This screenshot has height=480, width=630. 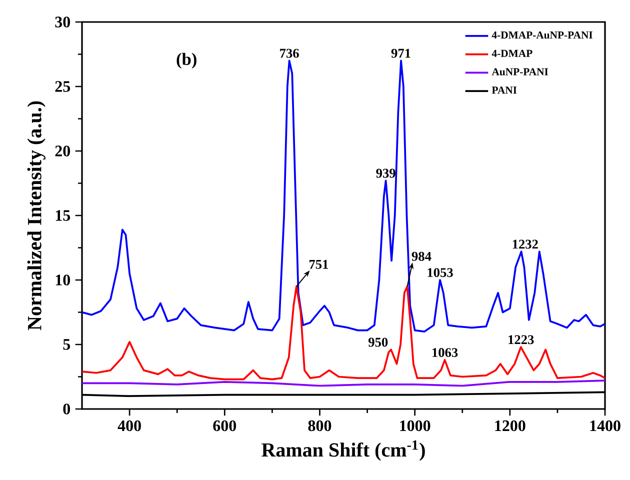 What do you see at coordinates (445, 353) in the screenshot?
I see `annotation: 1063` at bounding box center [445, 353].